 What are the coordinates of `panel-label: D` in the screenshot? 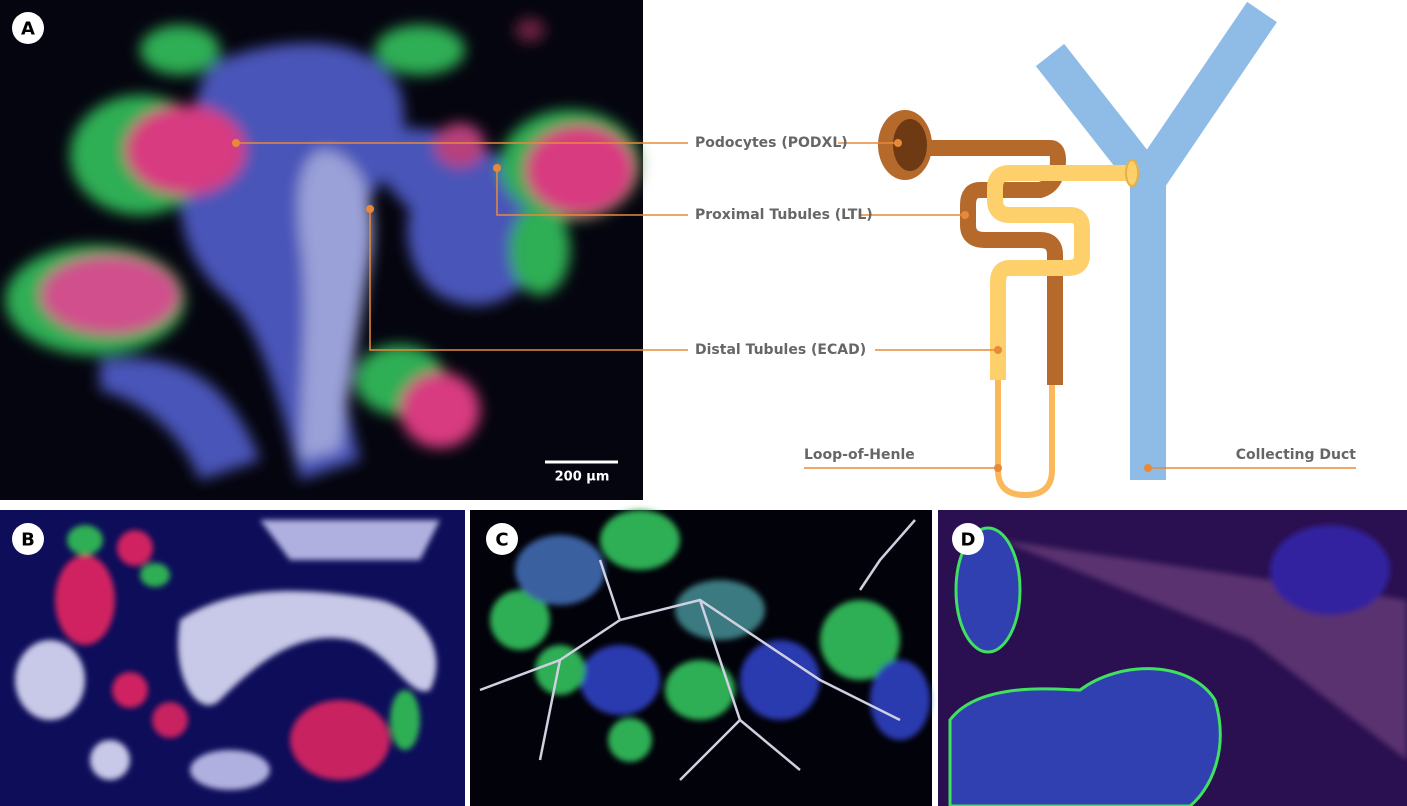 It's located at (968, 540).